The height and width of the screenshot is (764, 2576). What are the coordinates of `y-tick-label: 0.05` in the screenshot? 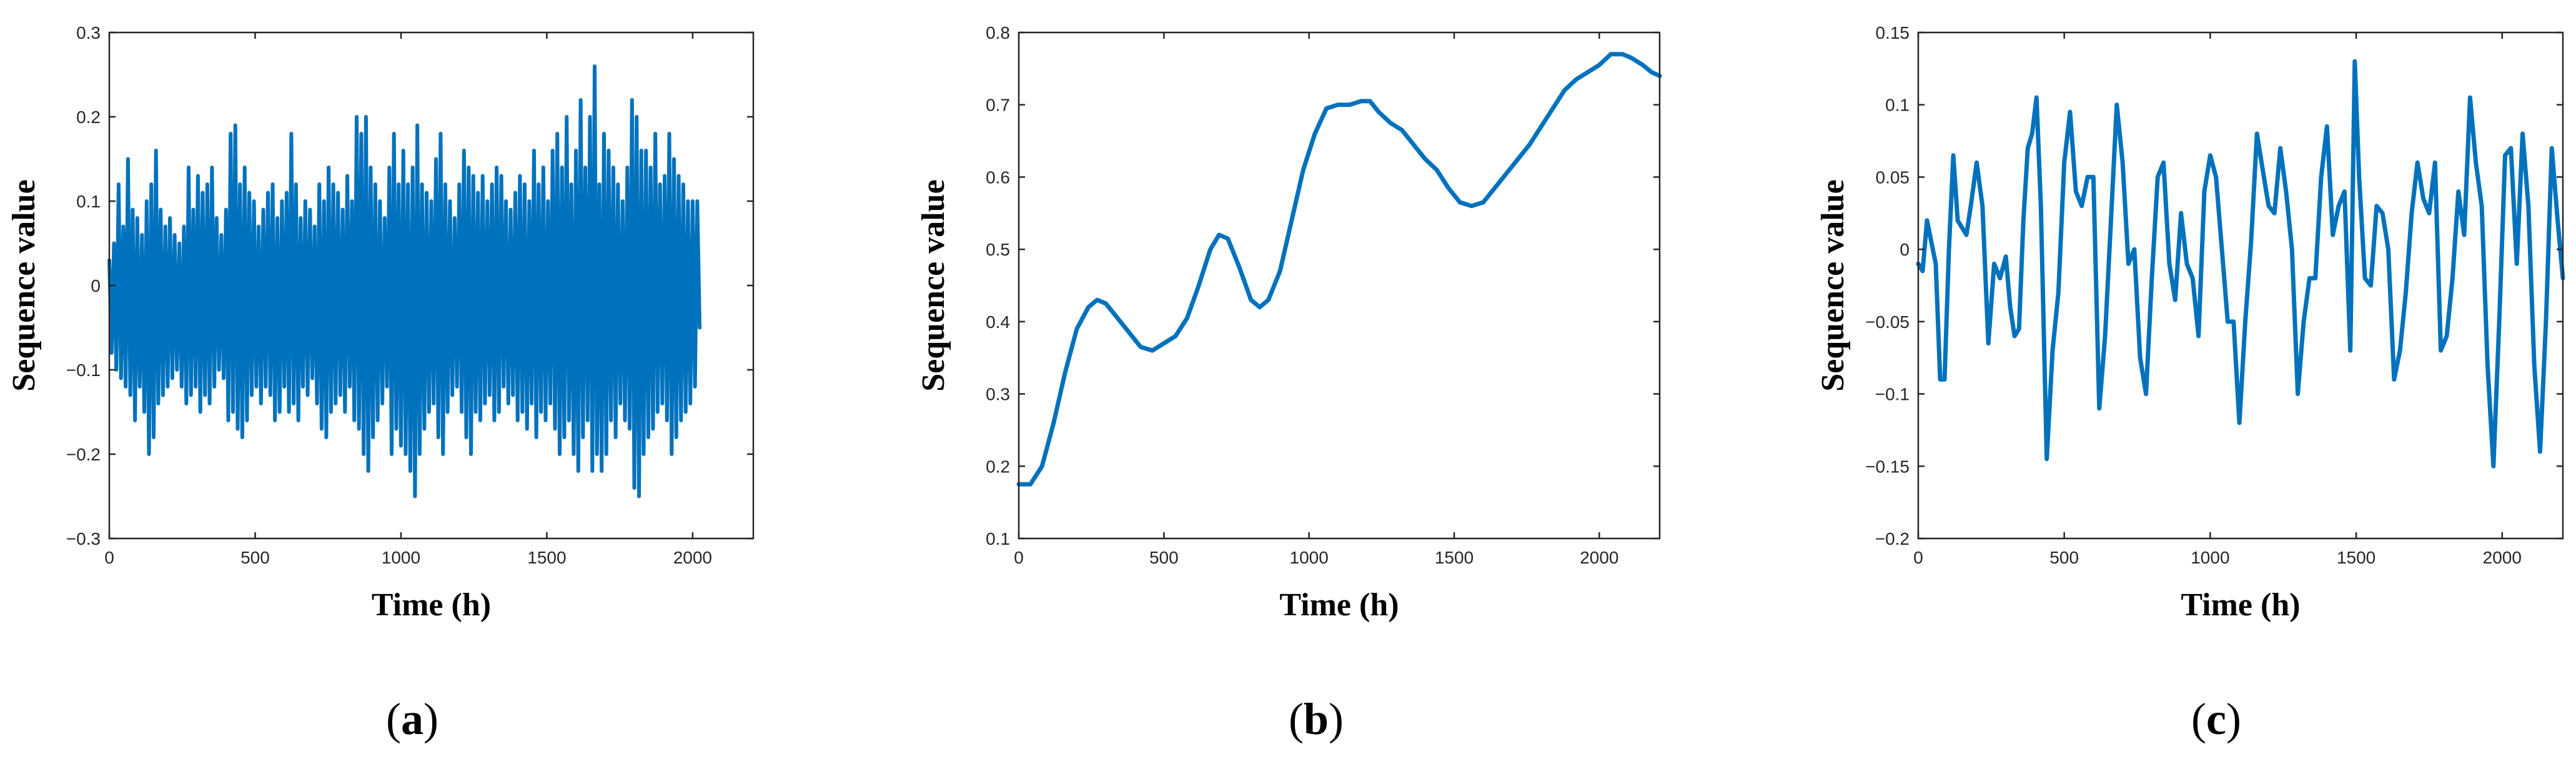 It's located at (1893, 177).